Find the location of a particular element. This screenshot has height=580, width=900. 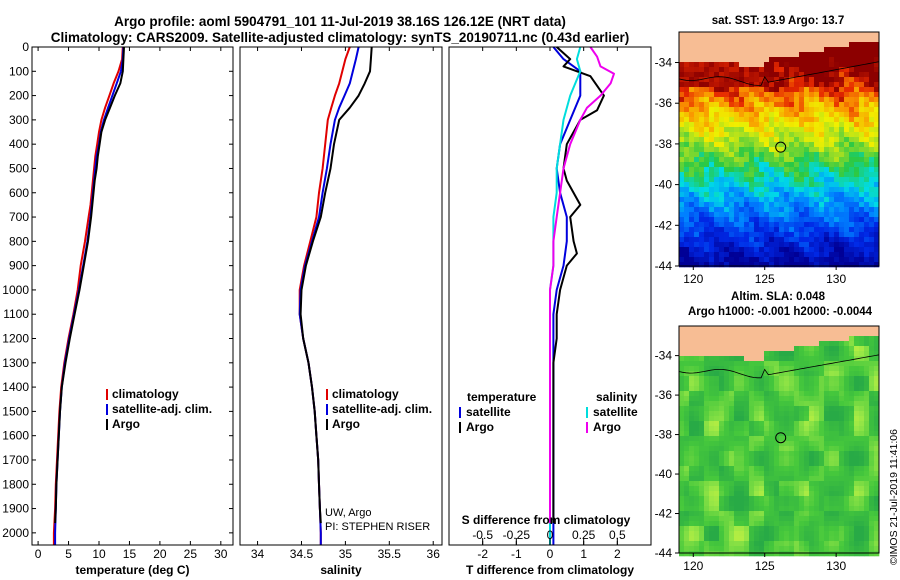

x-tick-label-salinity: 36 is located at coordinates (434, 554).